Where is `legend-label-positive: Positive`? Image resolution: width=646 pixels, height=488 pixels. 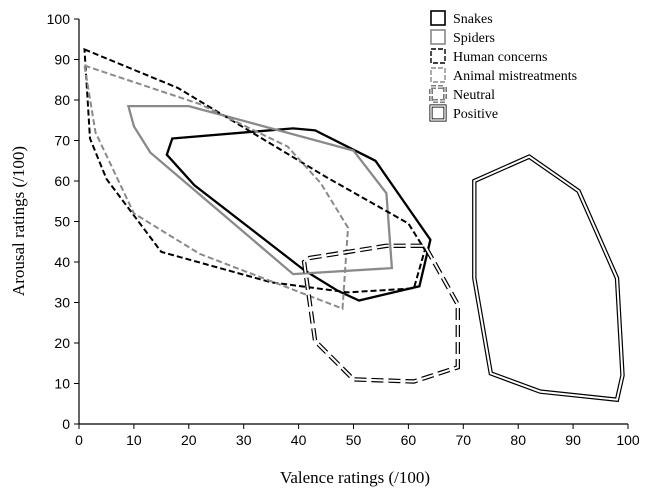
legend-label-positive: Positive is located at coordinates (475, 114).